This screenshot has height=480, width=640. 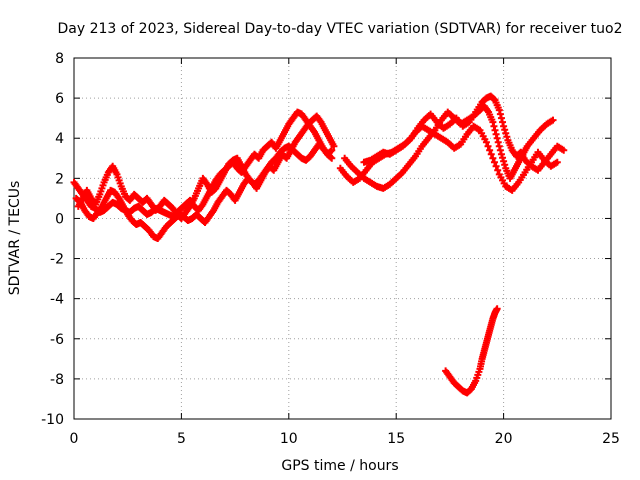 I want to click on y-tick-label: 4, so click(x=59, y=139).